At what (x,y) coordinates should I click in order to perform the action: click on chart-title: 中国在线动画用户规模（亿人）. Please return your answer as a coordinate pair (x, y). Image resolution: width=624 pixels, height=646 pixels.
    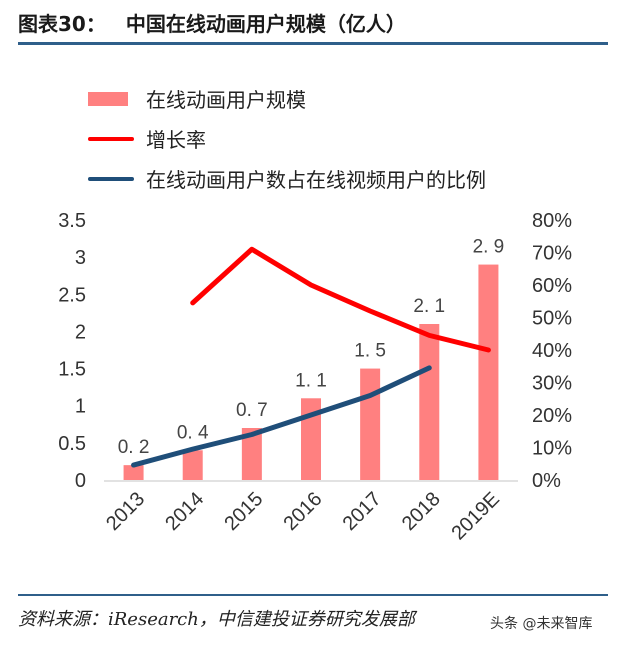
    Looking at the image, I should click on (265, 24).